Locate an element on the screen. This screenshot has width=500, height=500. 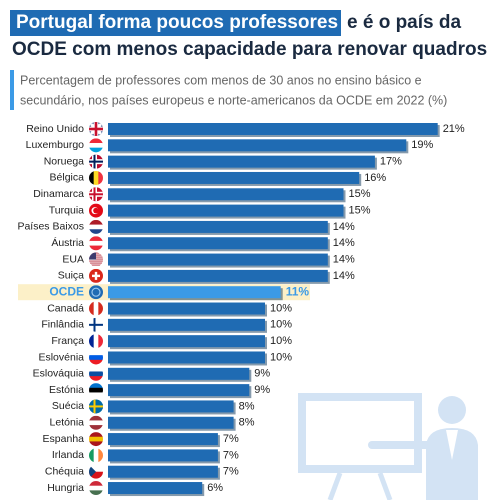
category-label: Suécia is located at coordinates (68, 406).